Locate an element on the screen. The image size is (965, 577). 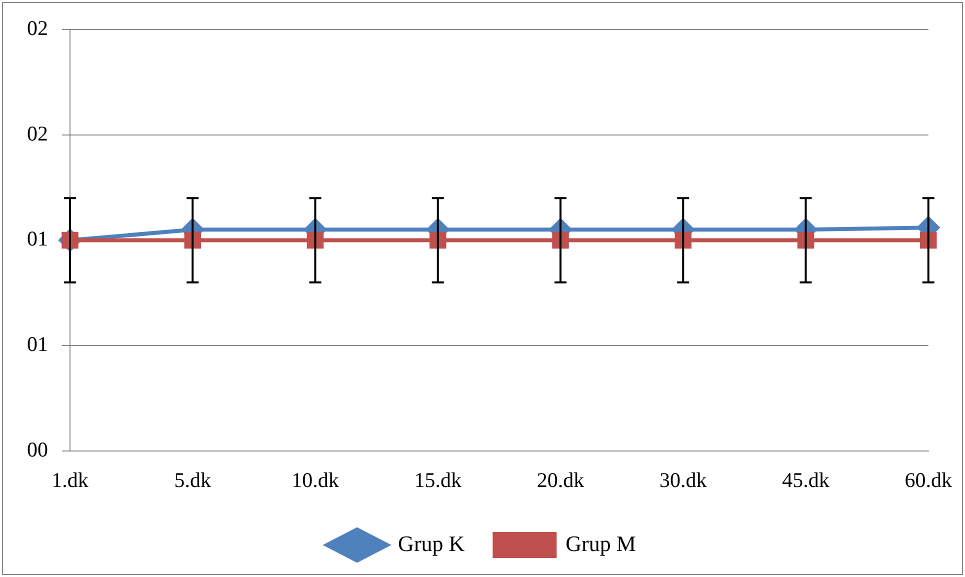
x-tick-label: 15.dk is located at coordinates (438, 480).